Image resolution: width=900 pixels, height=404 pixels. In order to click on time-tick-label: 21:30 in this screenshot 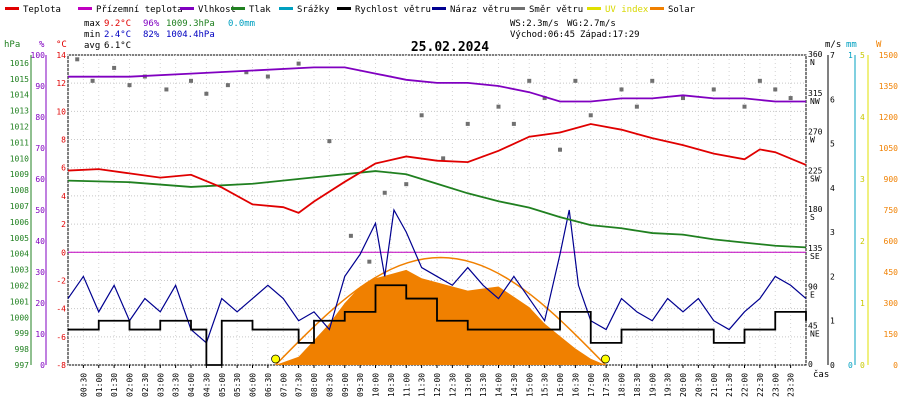, I will do `click(729, 385)`.